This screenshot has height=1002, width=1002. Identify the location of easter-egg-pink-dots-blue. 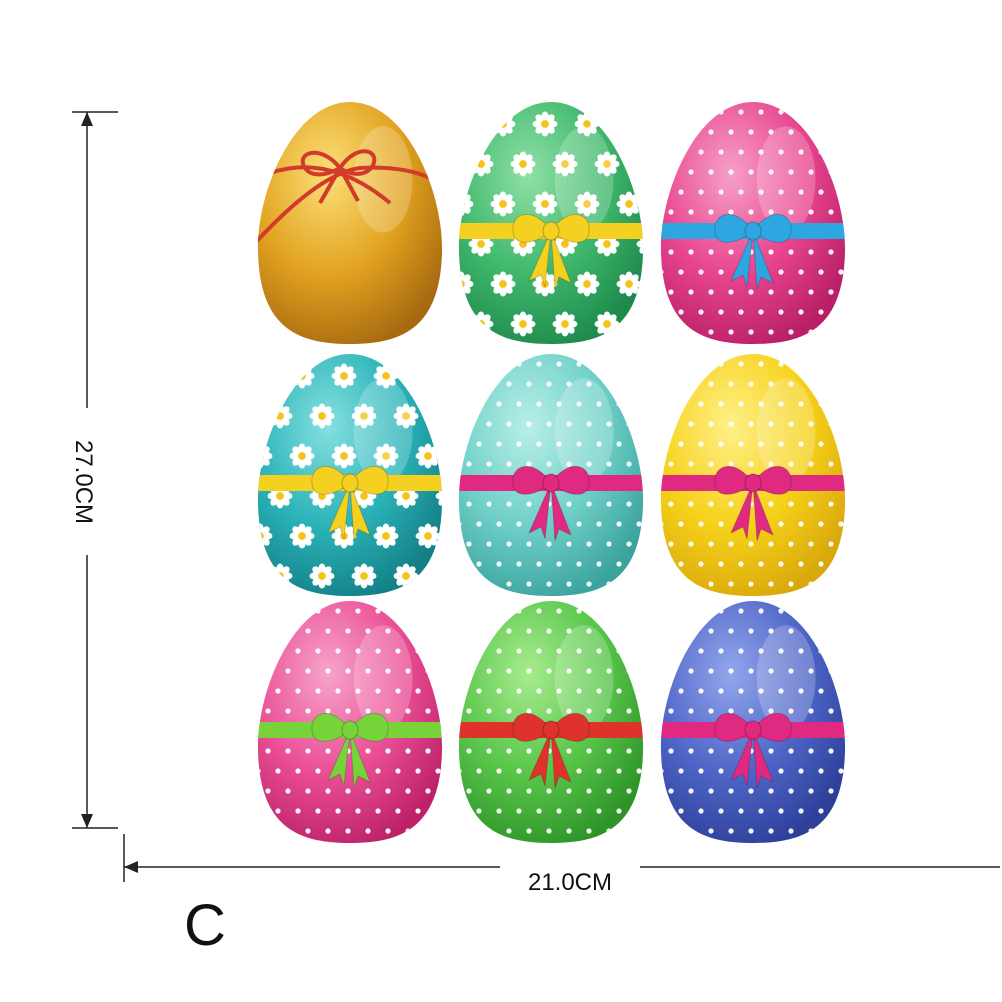
(753, 223).